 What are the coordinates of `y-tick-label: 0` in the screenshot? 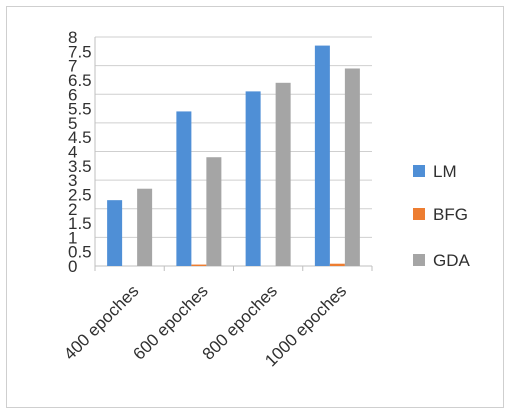 It's located at (72, 266).